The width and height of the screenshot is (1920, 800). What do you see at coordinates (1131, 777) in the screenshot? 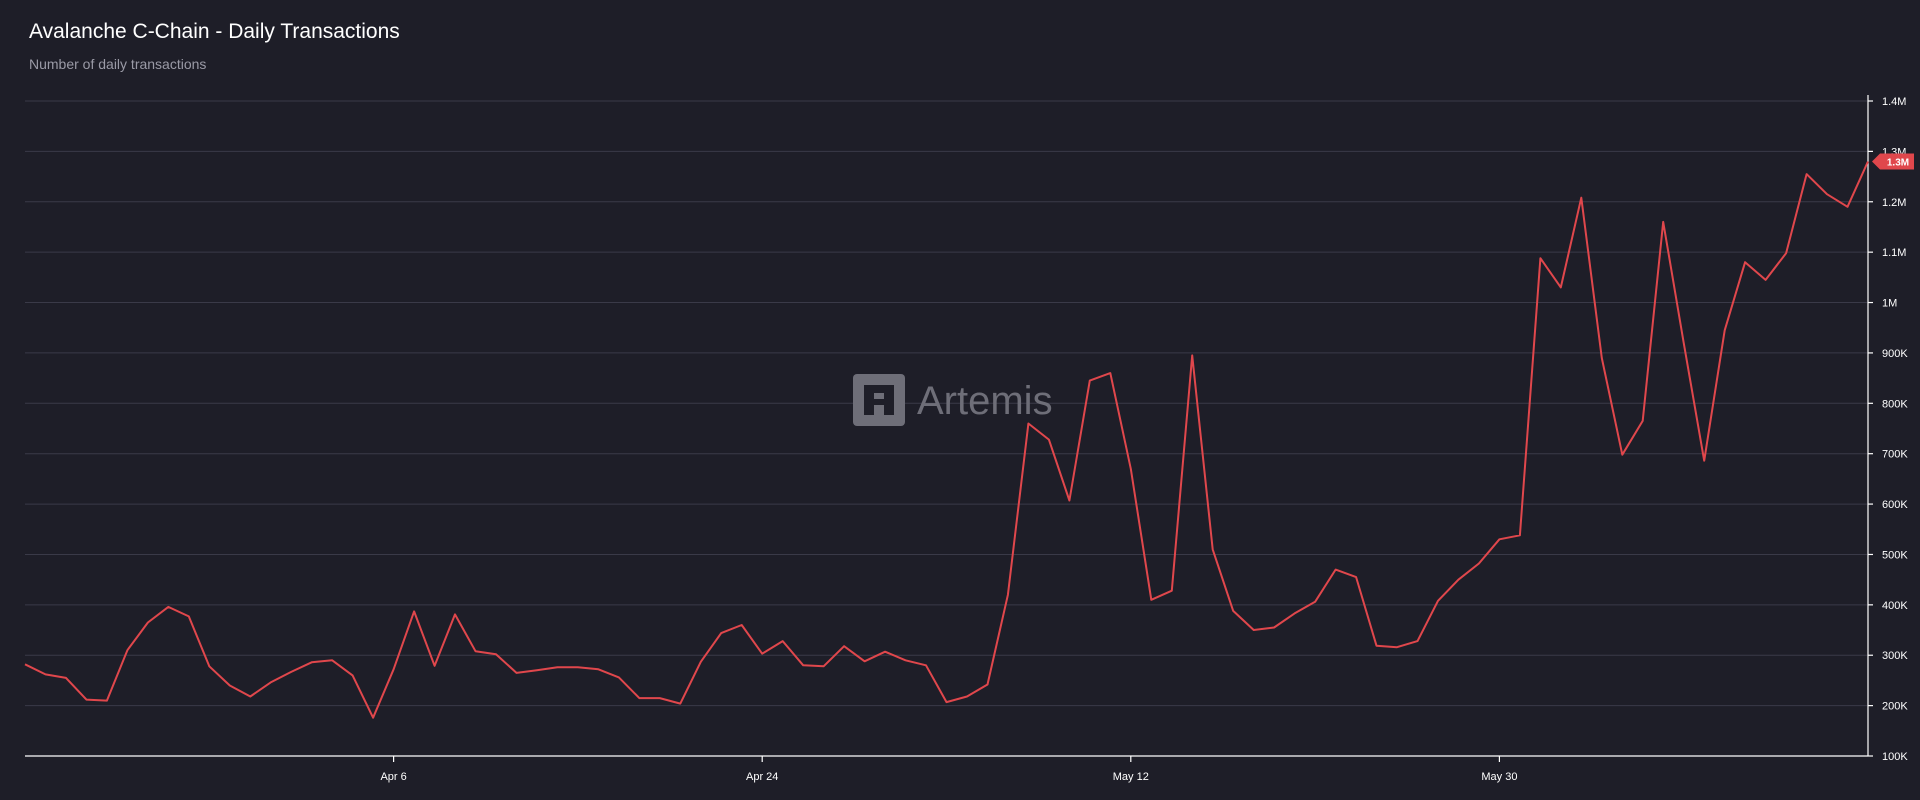
I see `x-tick-label: May 12` at bounding box center [1131, 777].